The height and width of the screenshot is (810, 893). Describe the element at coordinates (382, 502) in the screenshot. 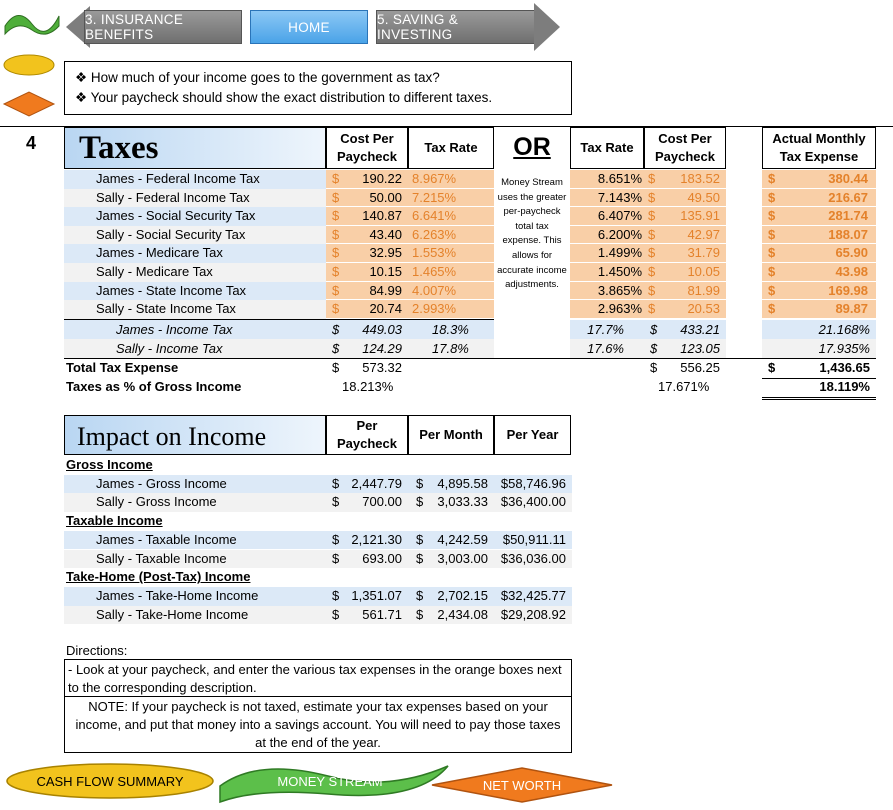

I see `impact-per-paycheck: 700.00` at that location.